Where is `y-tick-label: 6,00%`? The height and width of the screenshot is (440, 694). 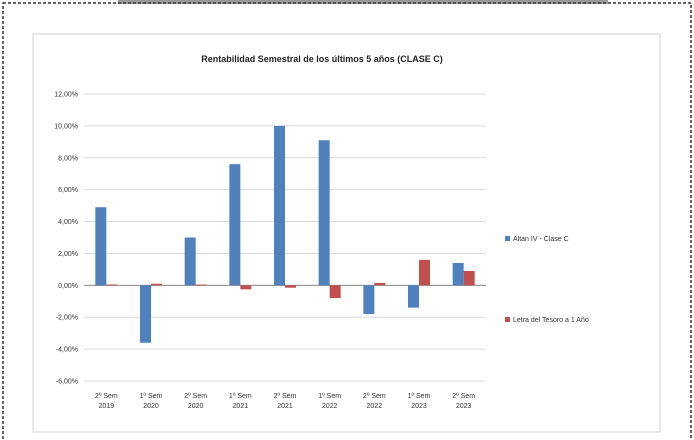
y-tick-label: 6,00% is located at coordinates (68, 190).